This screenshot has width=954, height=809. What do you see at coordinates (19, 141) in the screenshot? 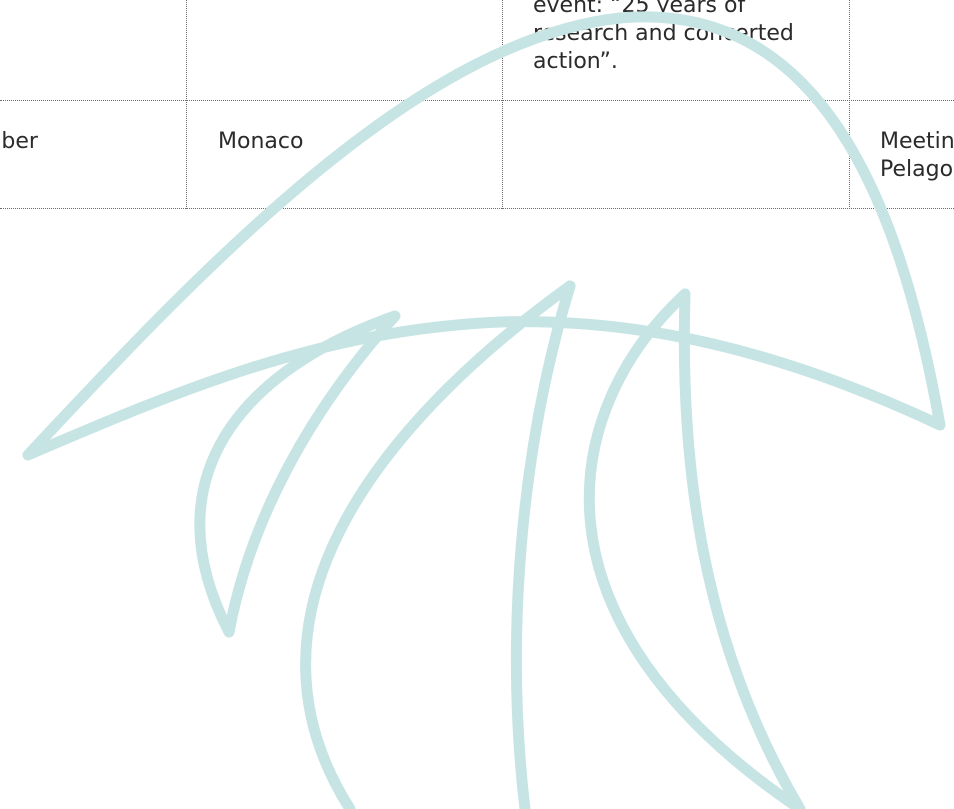
I see `date-text: mber` at bounding box center [19, 141].